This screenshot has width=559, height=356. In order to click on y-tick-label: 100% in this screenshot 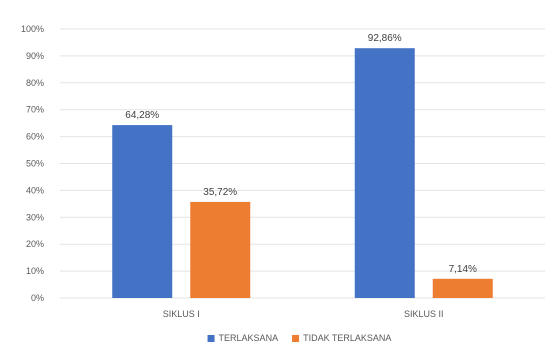, I will do `click(32, 29)`.